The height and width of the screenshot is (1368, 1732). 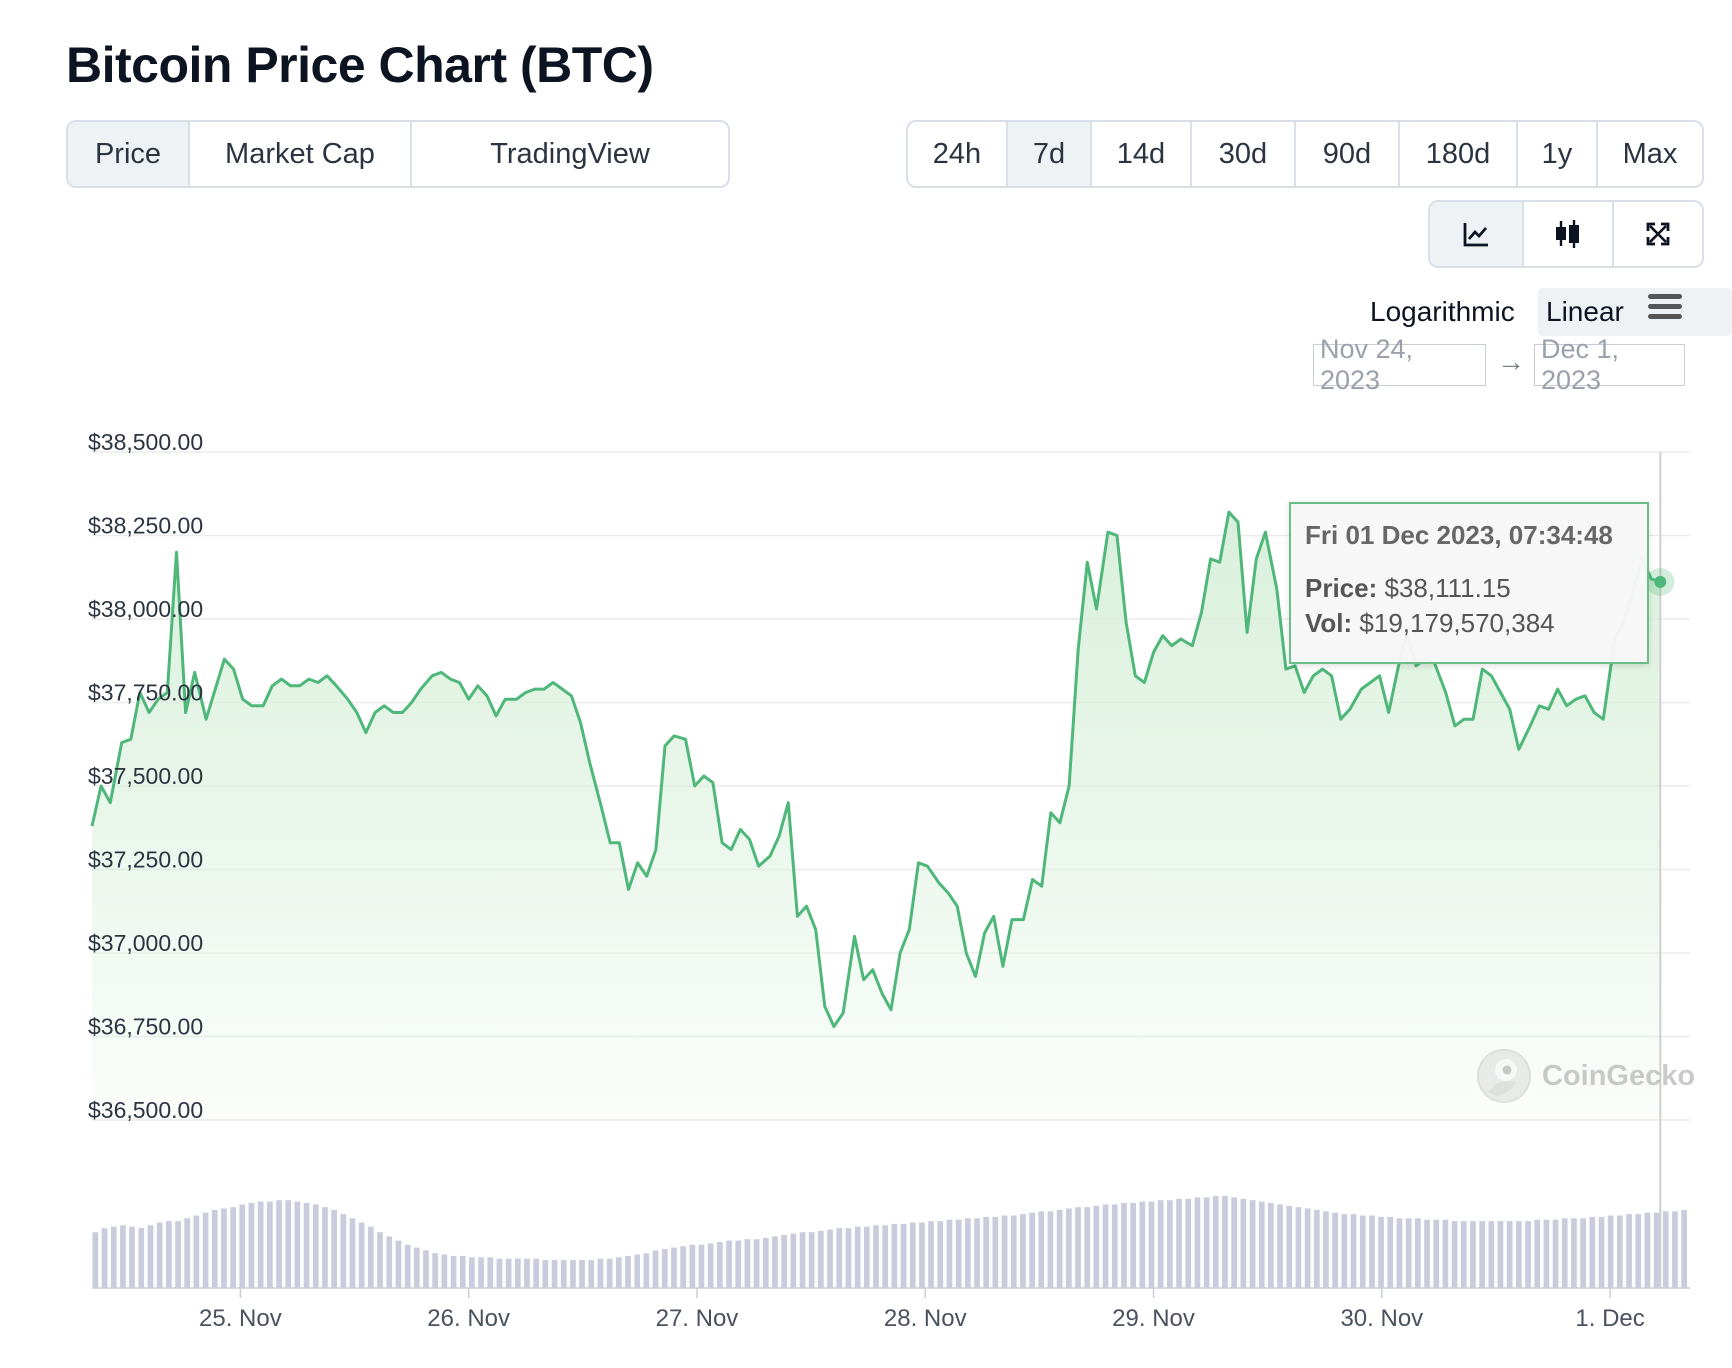 I want to click on range-90d: 90d, so click(x=1348, y=154).